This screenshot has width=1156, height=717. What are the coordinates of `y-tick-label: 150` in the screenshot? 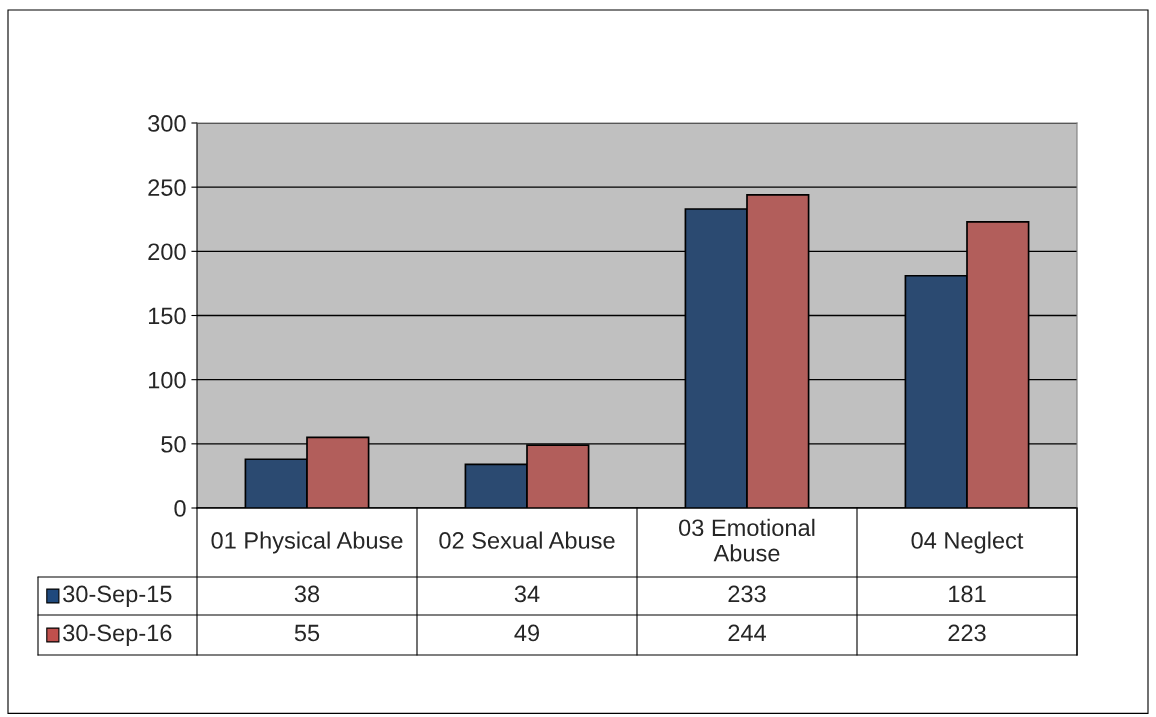 It's located at (167, 316).